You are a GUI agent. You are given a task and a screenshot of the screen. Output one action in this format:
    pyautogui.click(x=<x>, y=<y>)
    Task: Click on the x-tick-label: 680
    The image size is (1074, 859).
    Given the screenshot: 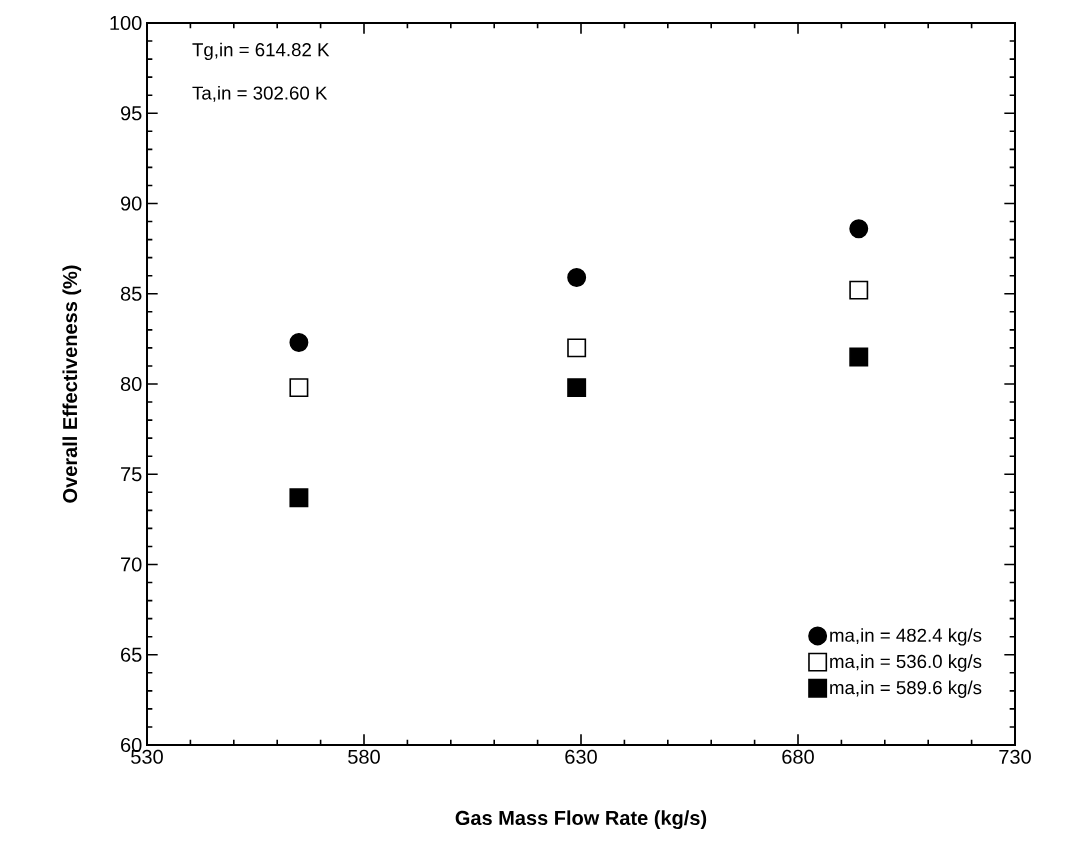 What is the action you would take?
    pyautogui.click(x=798, y=756)
    